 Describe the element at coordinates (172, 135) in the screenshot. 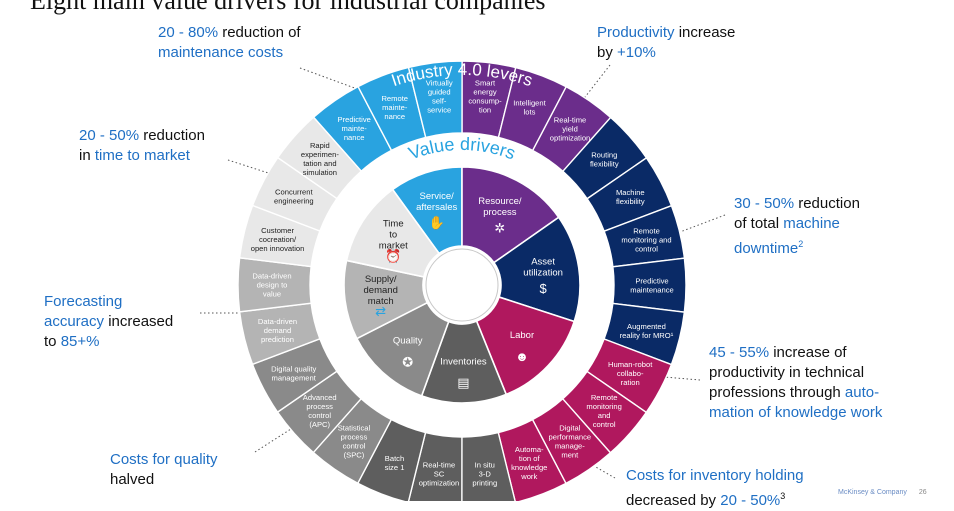

I see `callout-ttm-text1: reduction` at that location.